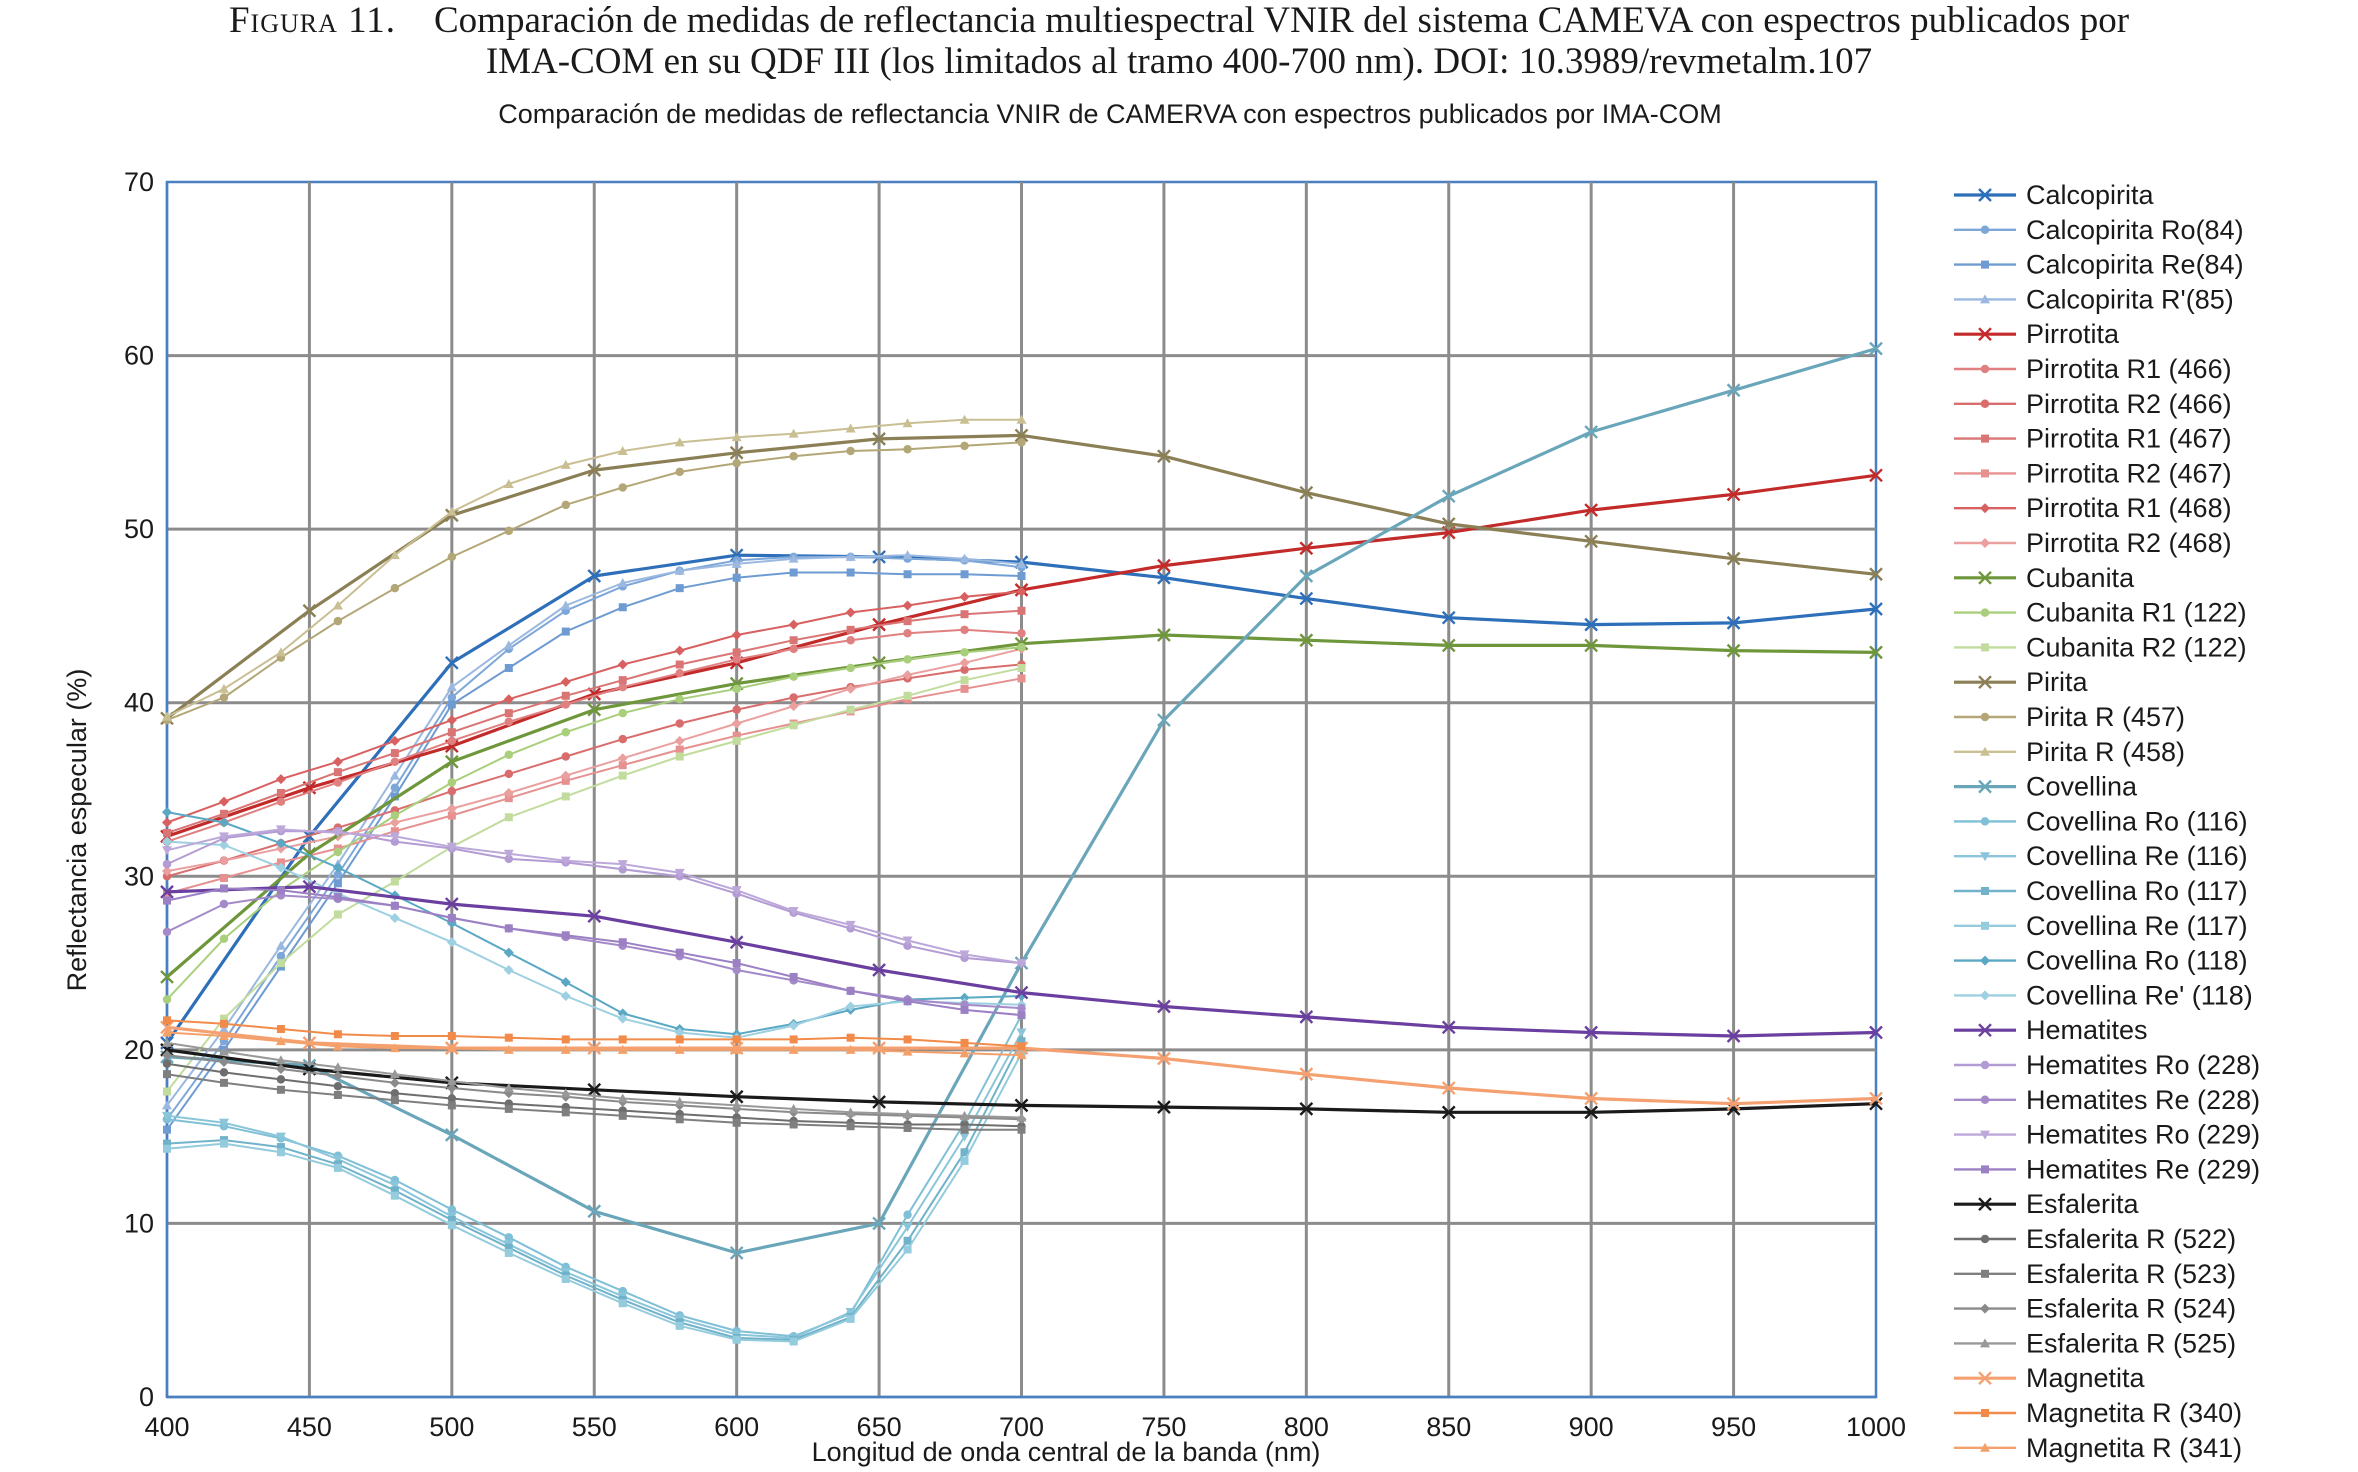 This screenshot has width=2358, height=1472. I want to click on legend-entry: Calcopirita Re(84), so click(2099, 265).